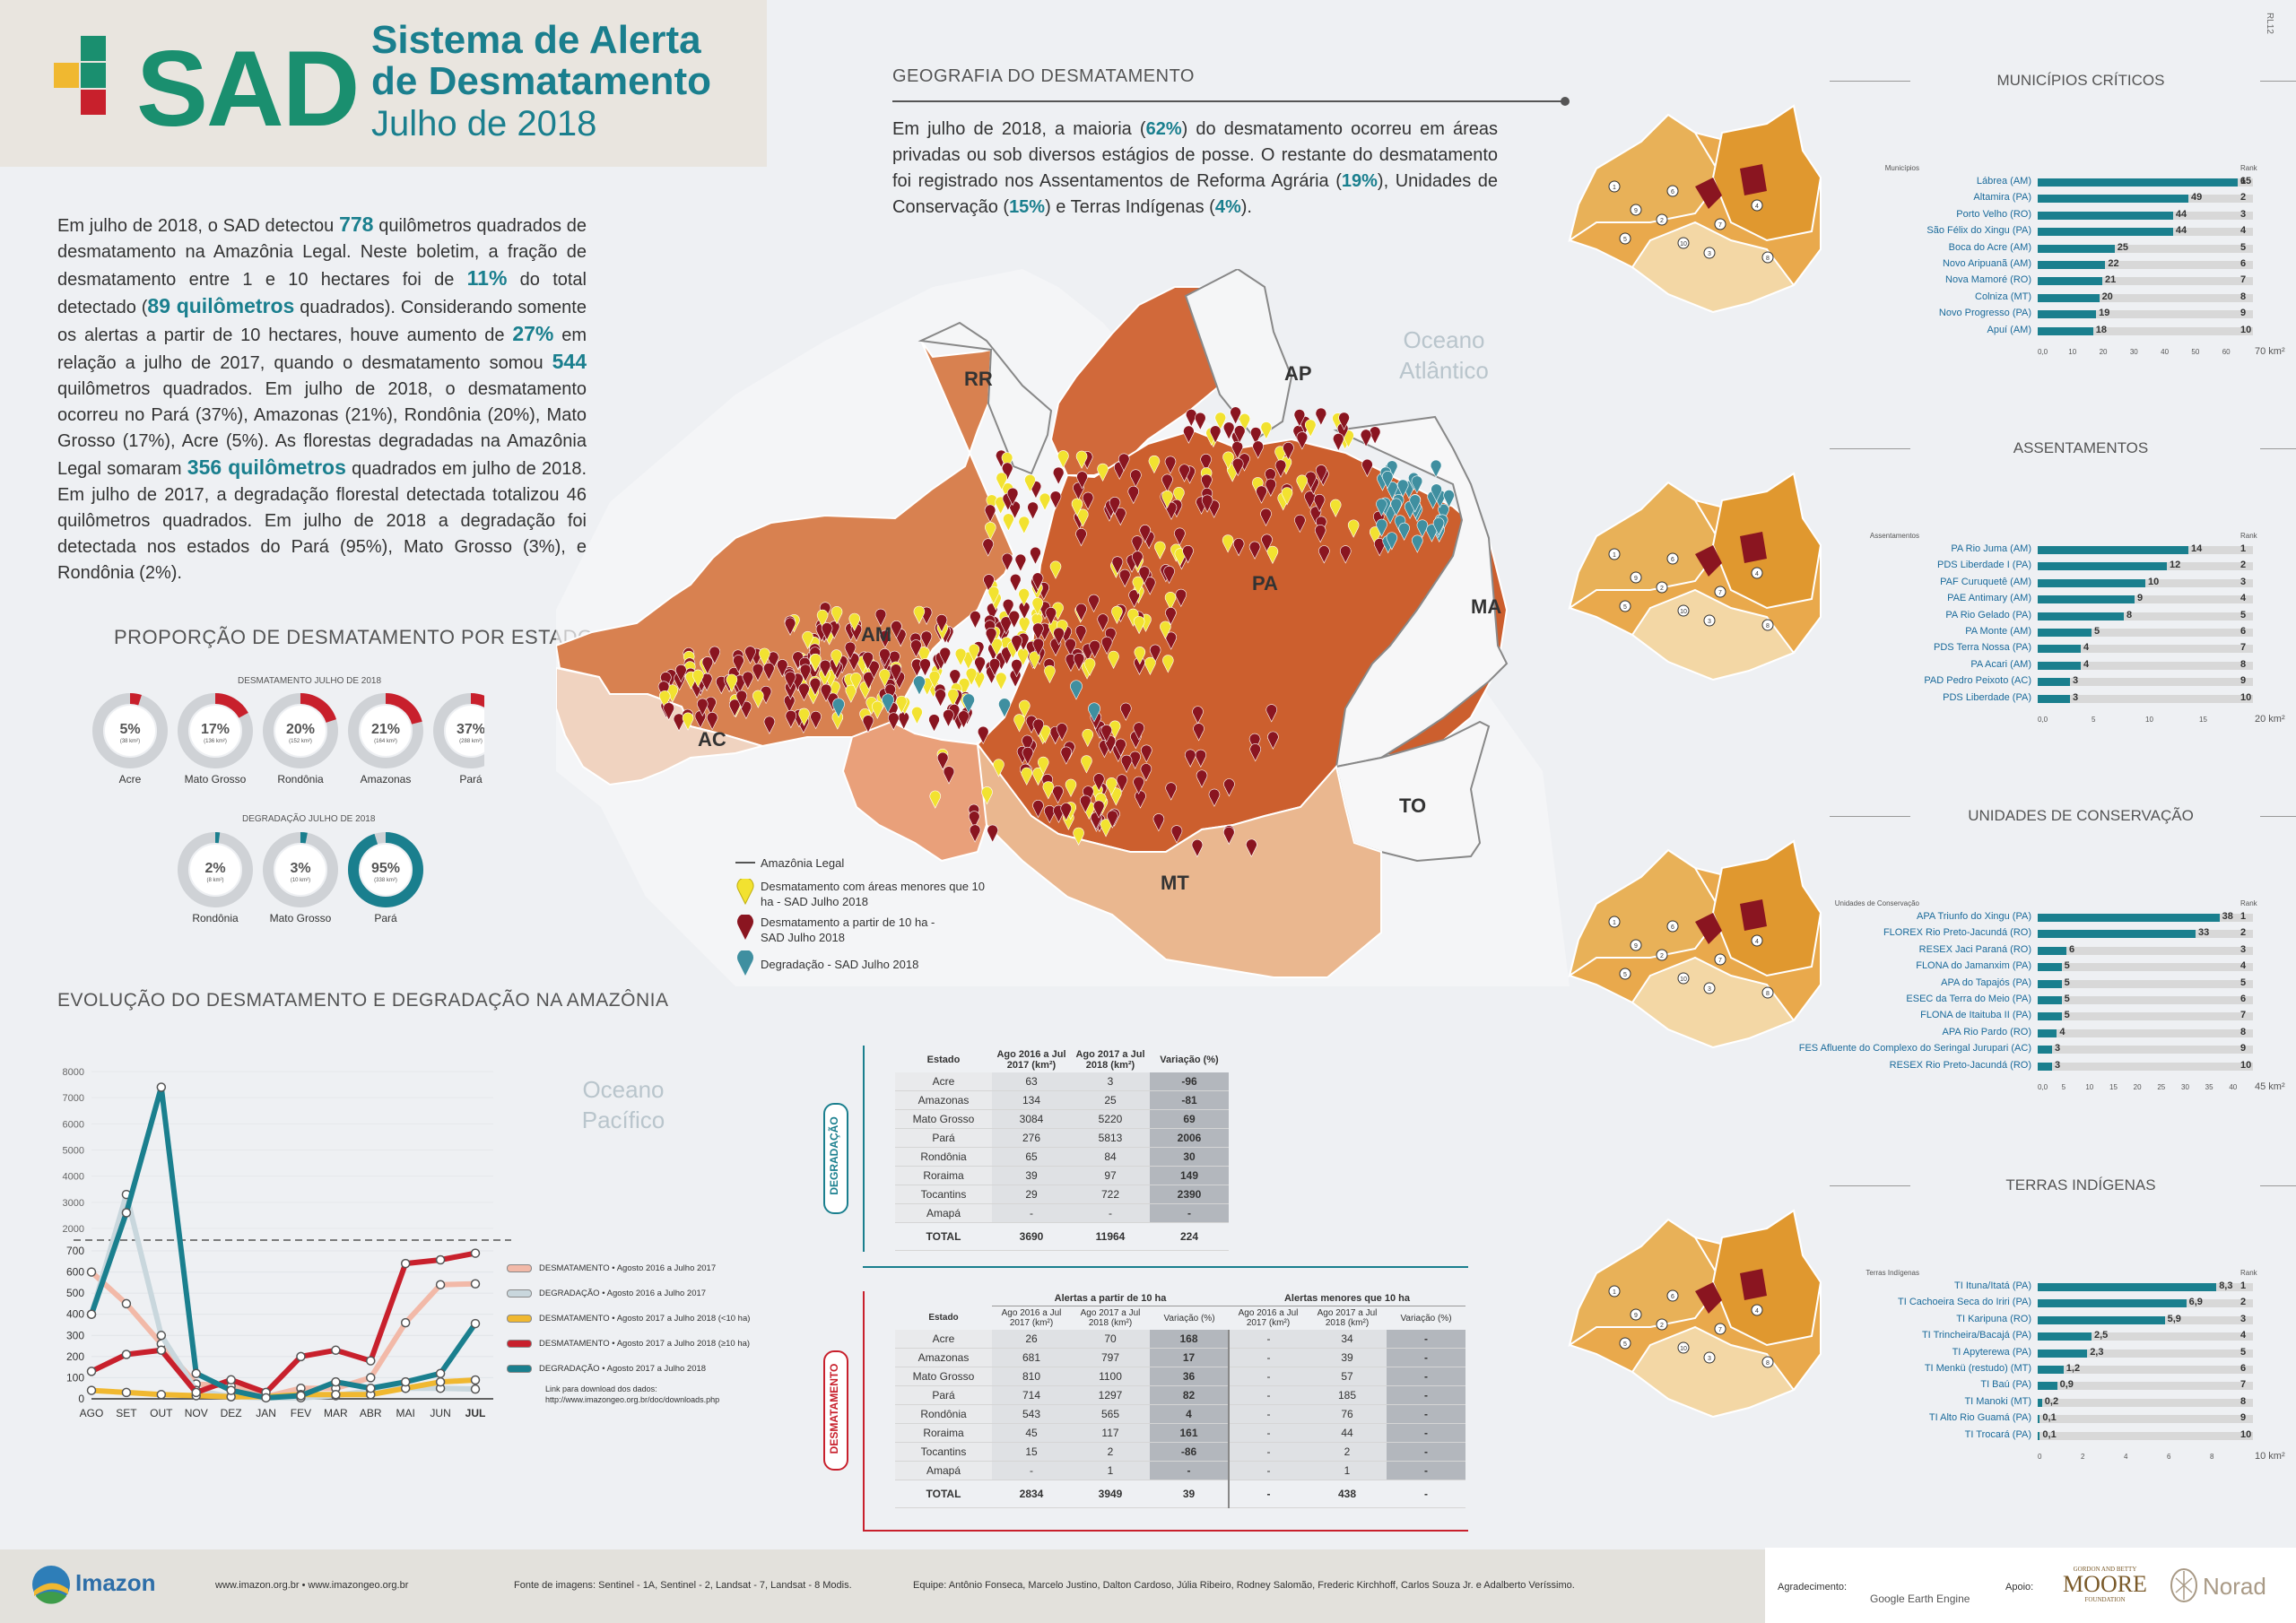 Image resolution: width=2296 pixels, height=1623 pixels. Describe the element at coordinates (1977, 1368) in the screenshot. I see `ranking-item-label: TI Menkü (restudo) (MT)` at that location.